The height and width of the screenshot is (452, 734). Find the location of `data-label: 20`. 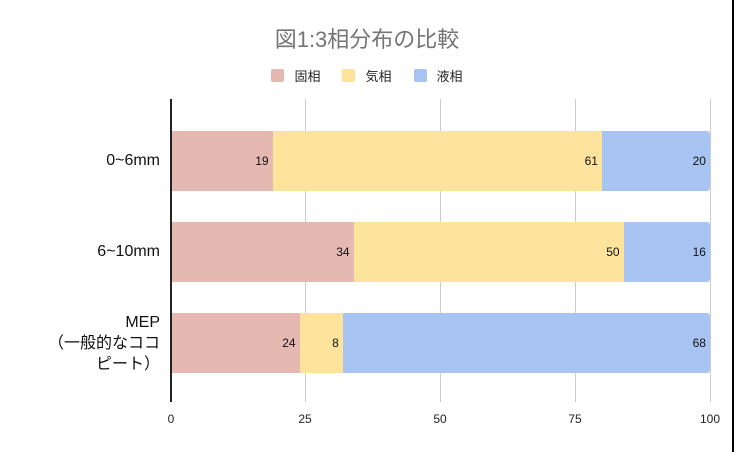

data-label: 20 is located at coordinates (699, 161).